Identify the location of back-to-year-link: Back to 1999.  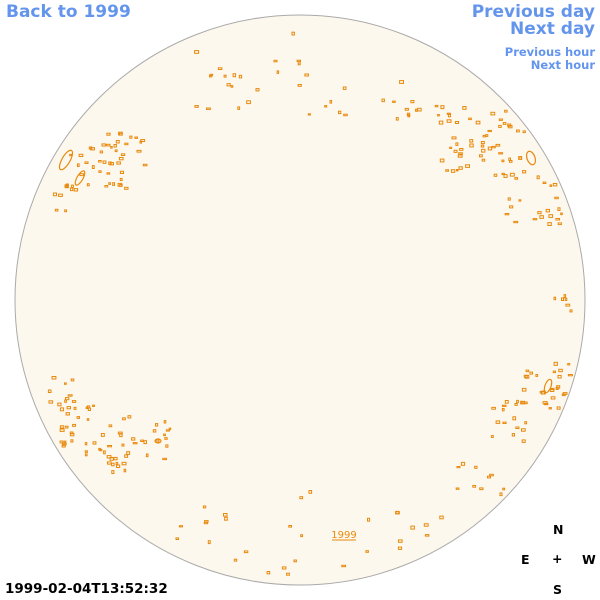
(68, 12).